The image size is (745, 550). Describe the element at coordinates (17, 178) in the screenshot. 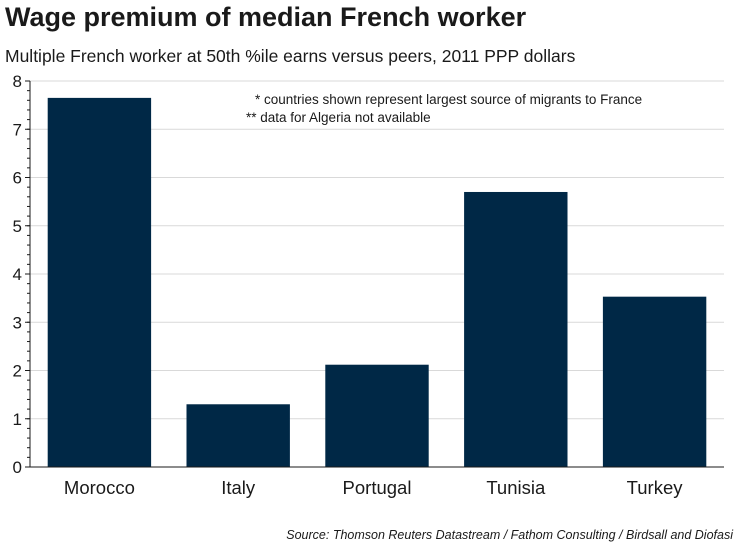

I see `y-tick-label: 6` at that location.